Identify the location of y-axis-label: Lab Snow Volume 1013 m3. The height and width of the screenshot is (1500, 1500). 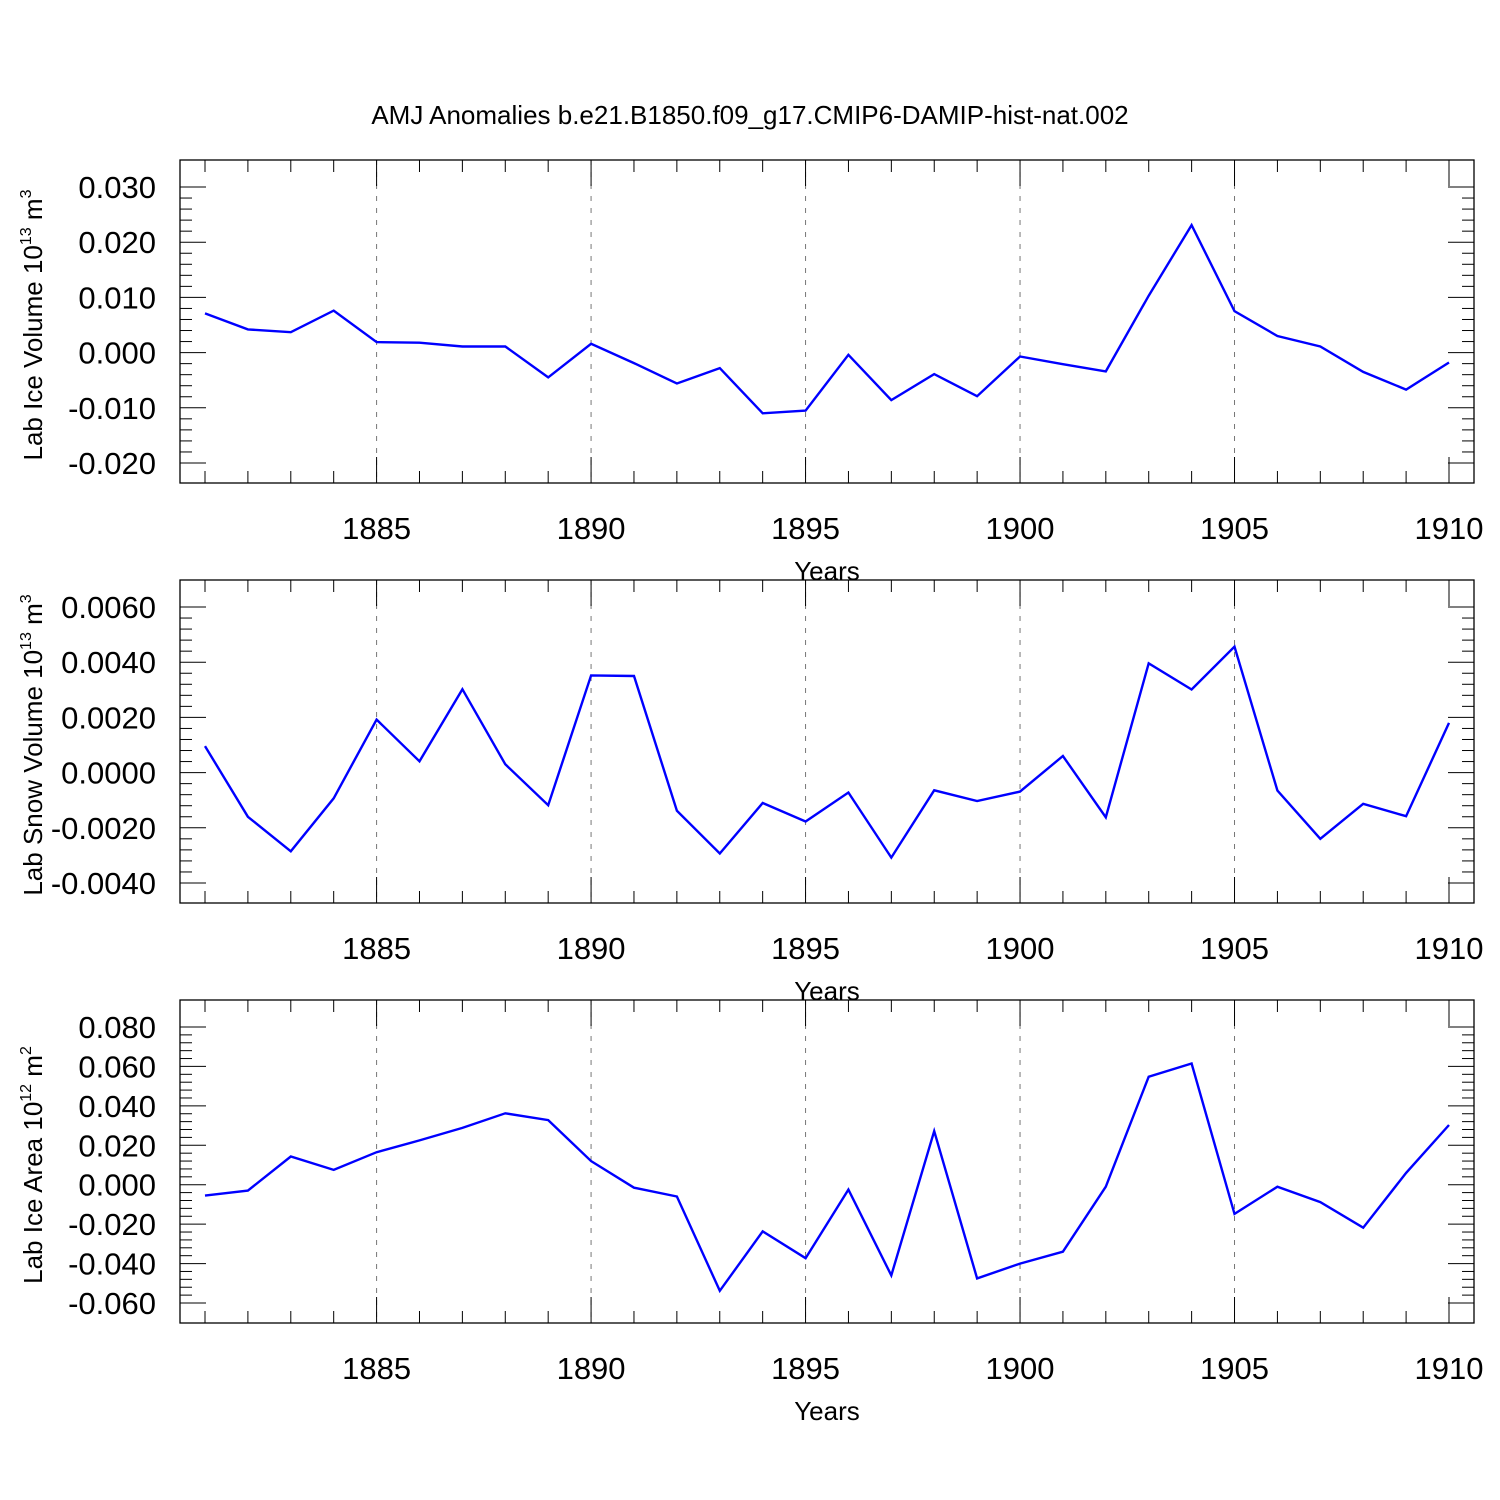
(33, 744).